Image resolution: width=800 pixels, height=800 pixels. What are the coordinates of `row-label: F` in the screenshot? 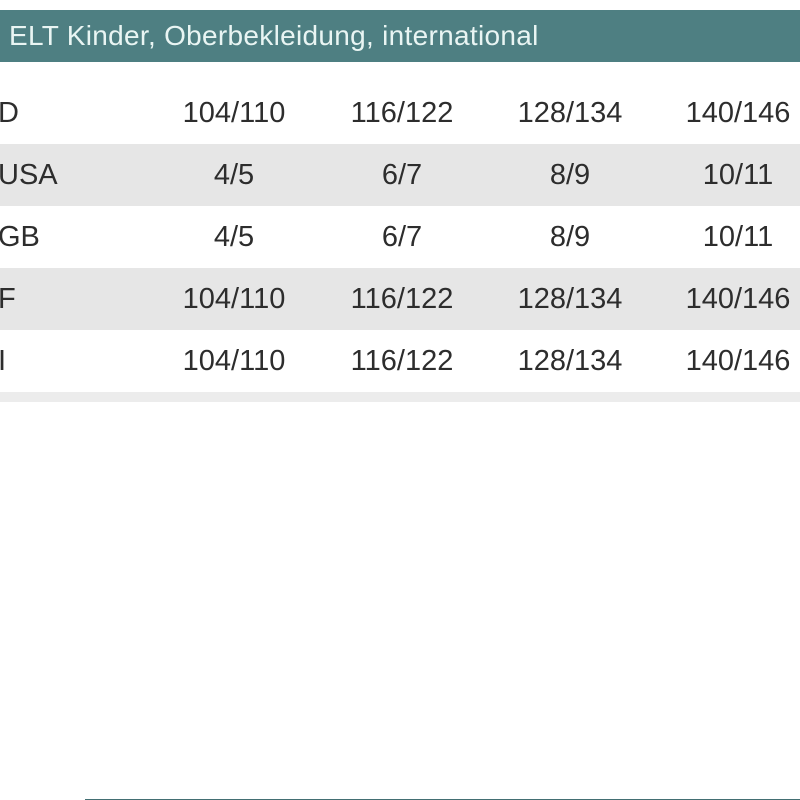 It's located at (8, 298).